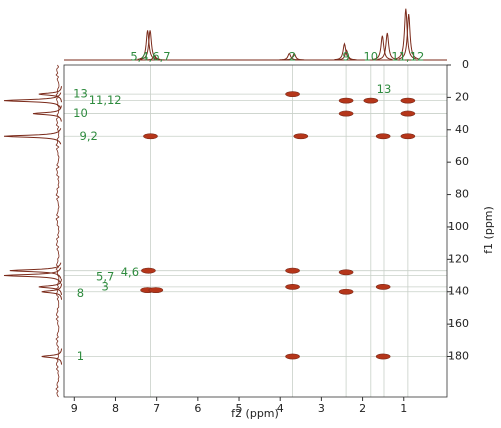 The height and width of the screenshot is (428, 501). I want to click on left-trace-noise, so click(57, 231).